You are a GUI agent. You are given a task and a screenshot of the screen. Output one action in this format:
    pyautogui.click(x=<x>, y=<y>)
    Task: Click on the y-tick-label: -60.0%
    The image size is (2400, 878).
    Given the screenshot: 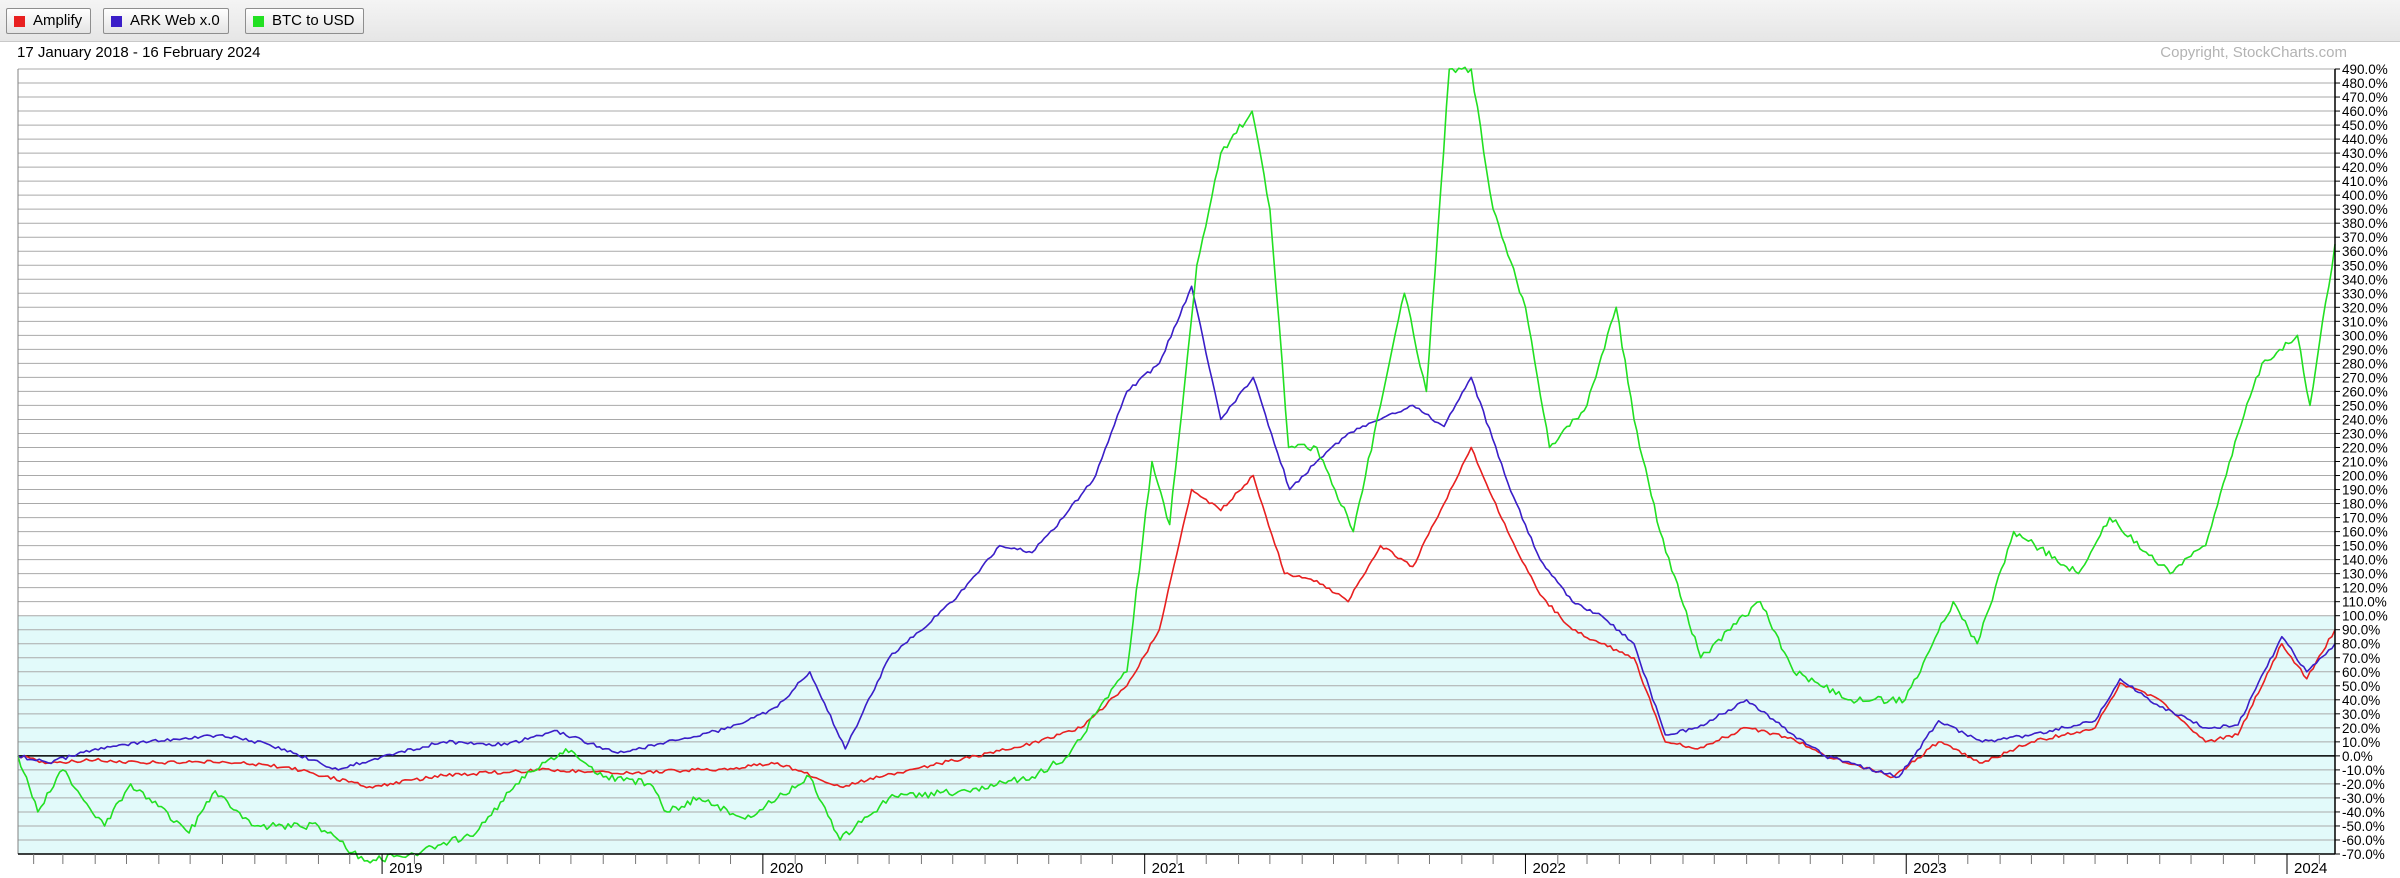 What is the action you would take?
    pyautogui.click(x=2363, y=840)
    